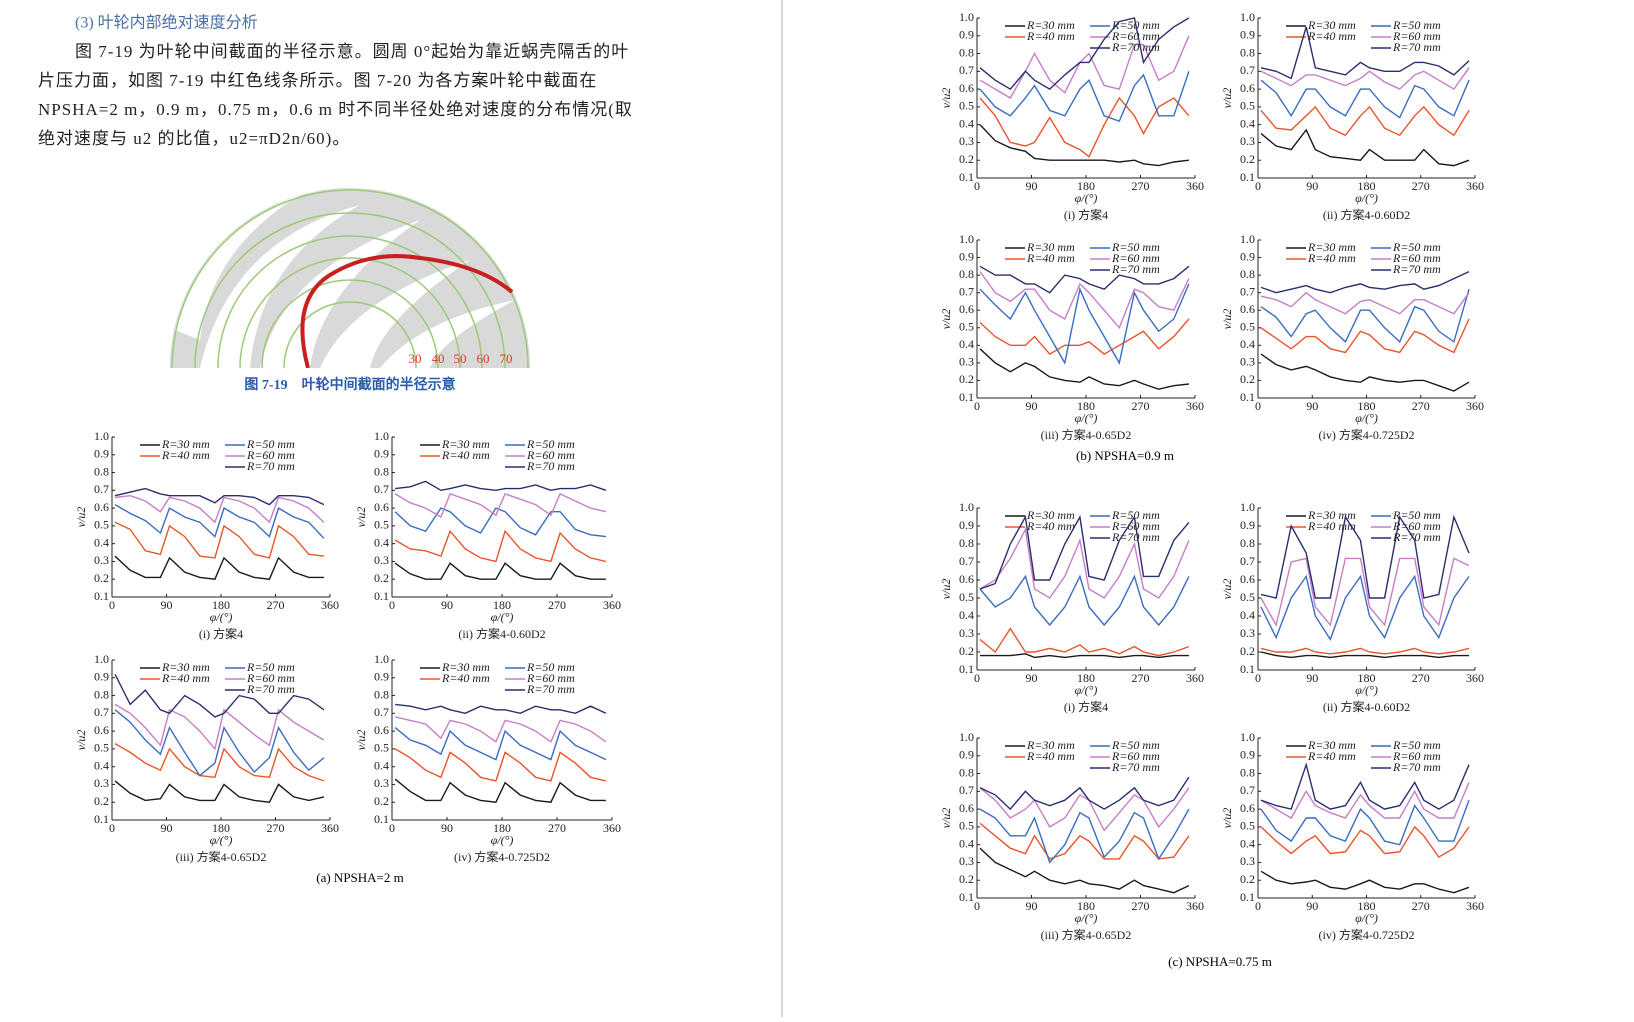  Describe the element at coordinates (185, 455) in the screenshot. I see `legend-label: R=40 mm` at that location.